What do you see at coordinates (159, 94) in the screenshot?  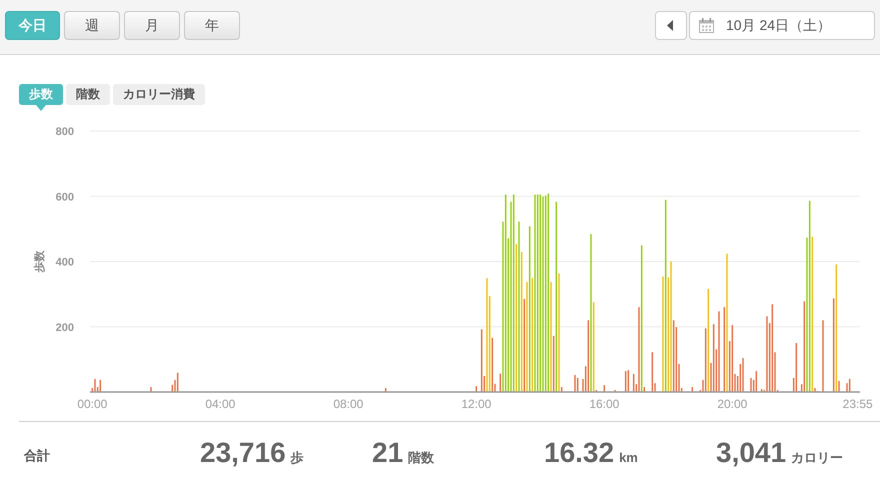 I see `tab: カロリー消費` at bounding box center [159, 94].